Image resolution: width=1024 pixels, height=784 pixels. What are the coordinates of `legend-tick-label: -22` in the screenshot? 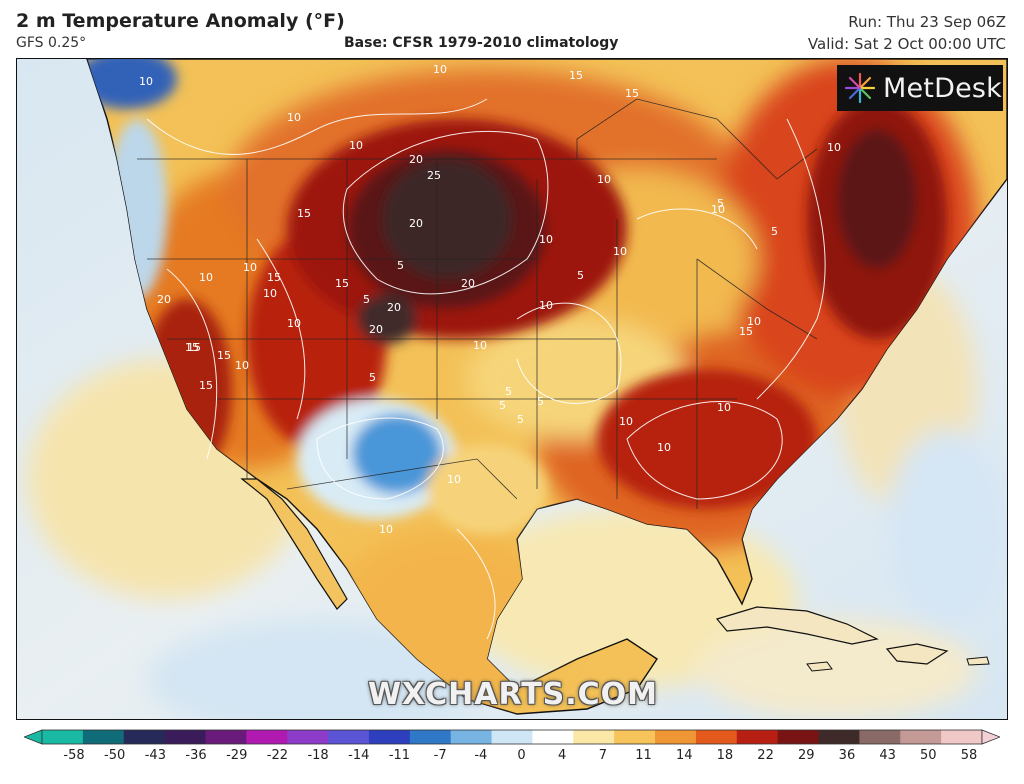 It's located at (277, 755).